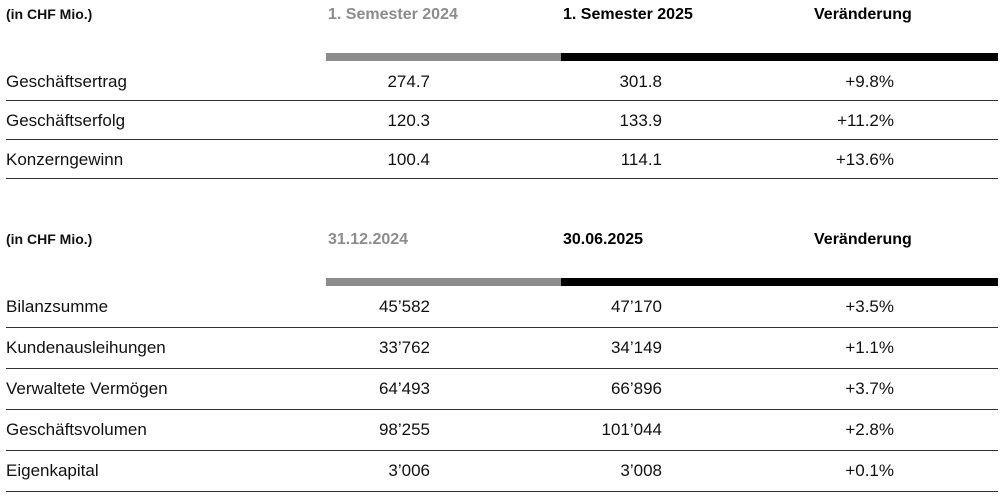  What do you see at coordinates (869, 306) in the screenshot?
I see `change-value: +3.5%` at bounding box center [869, 306].